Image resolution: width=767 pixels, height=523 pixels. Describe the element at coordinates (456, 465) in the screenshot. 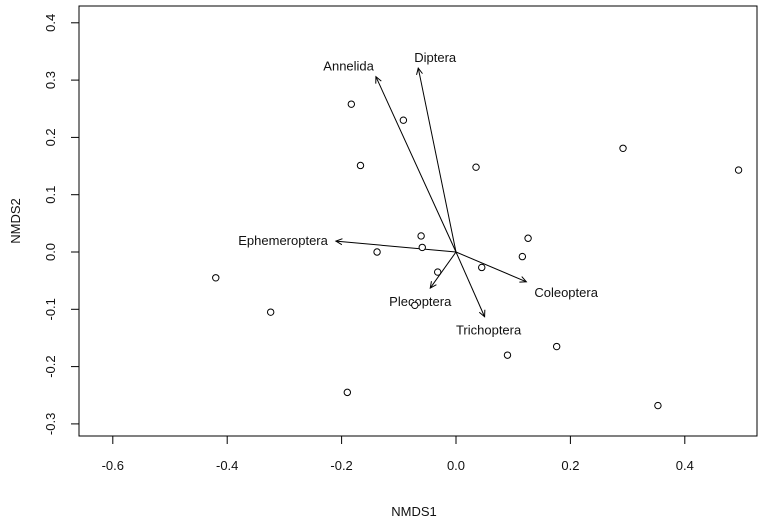

I see `x-tick-label: 0.0` at that location.